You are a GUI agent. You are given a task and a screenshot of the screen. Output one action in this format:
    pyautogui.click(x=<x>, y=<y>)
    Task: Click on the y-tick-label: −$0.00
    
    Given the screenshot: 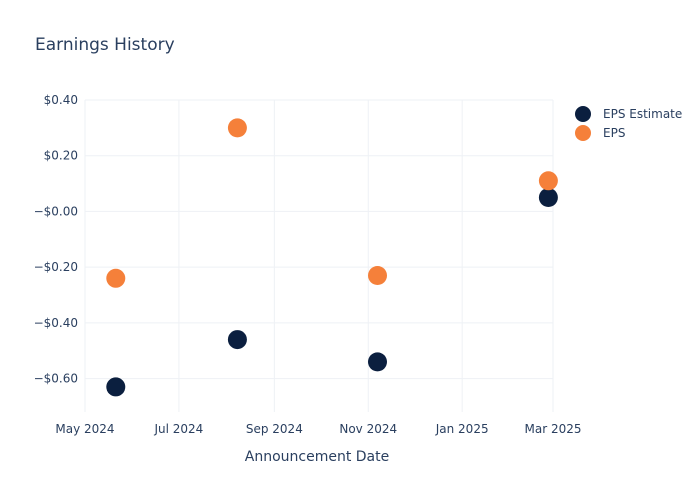 What is the action you would take?
    pyautogui.click(x=56, y=211)
    